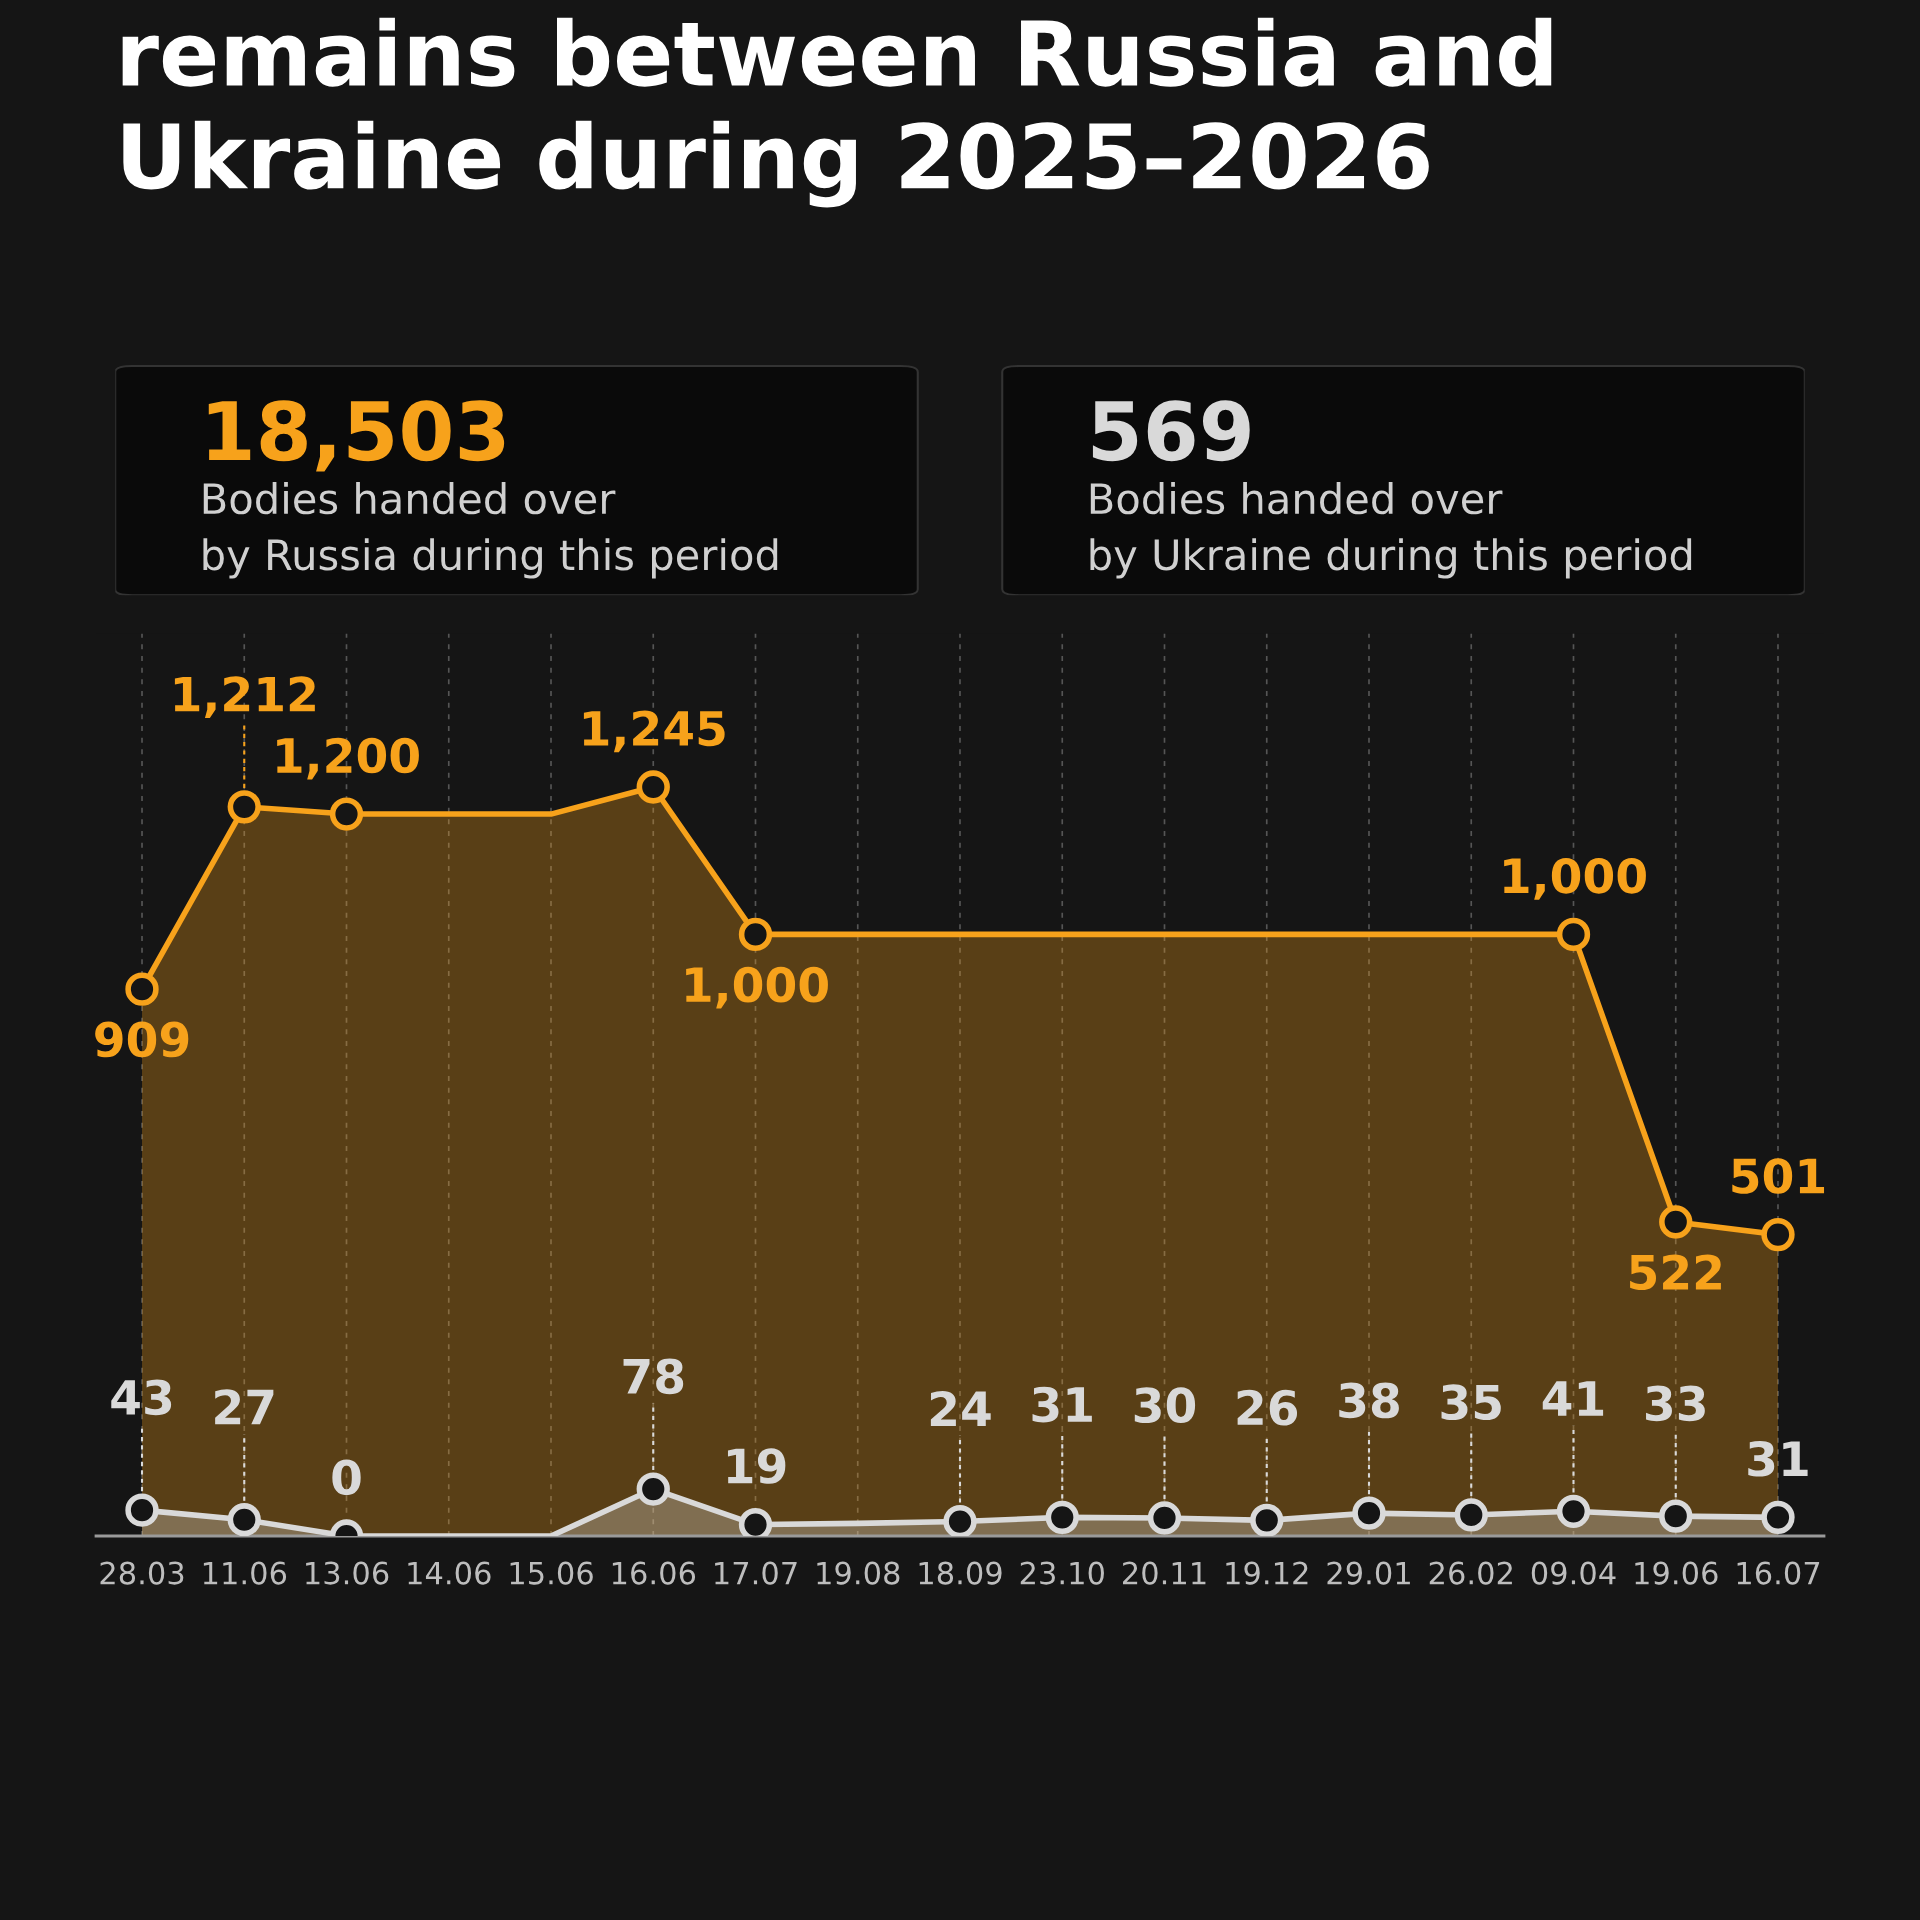 This screenshot has width=1920, height=1920. What do you see at coordinates (960, 1573) in the screenshot?
I see `x-tick-label: 18.09` at bounding box center [960, 1573].